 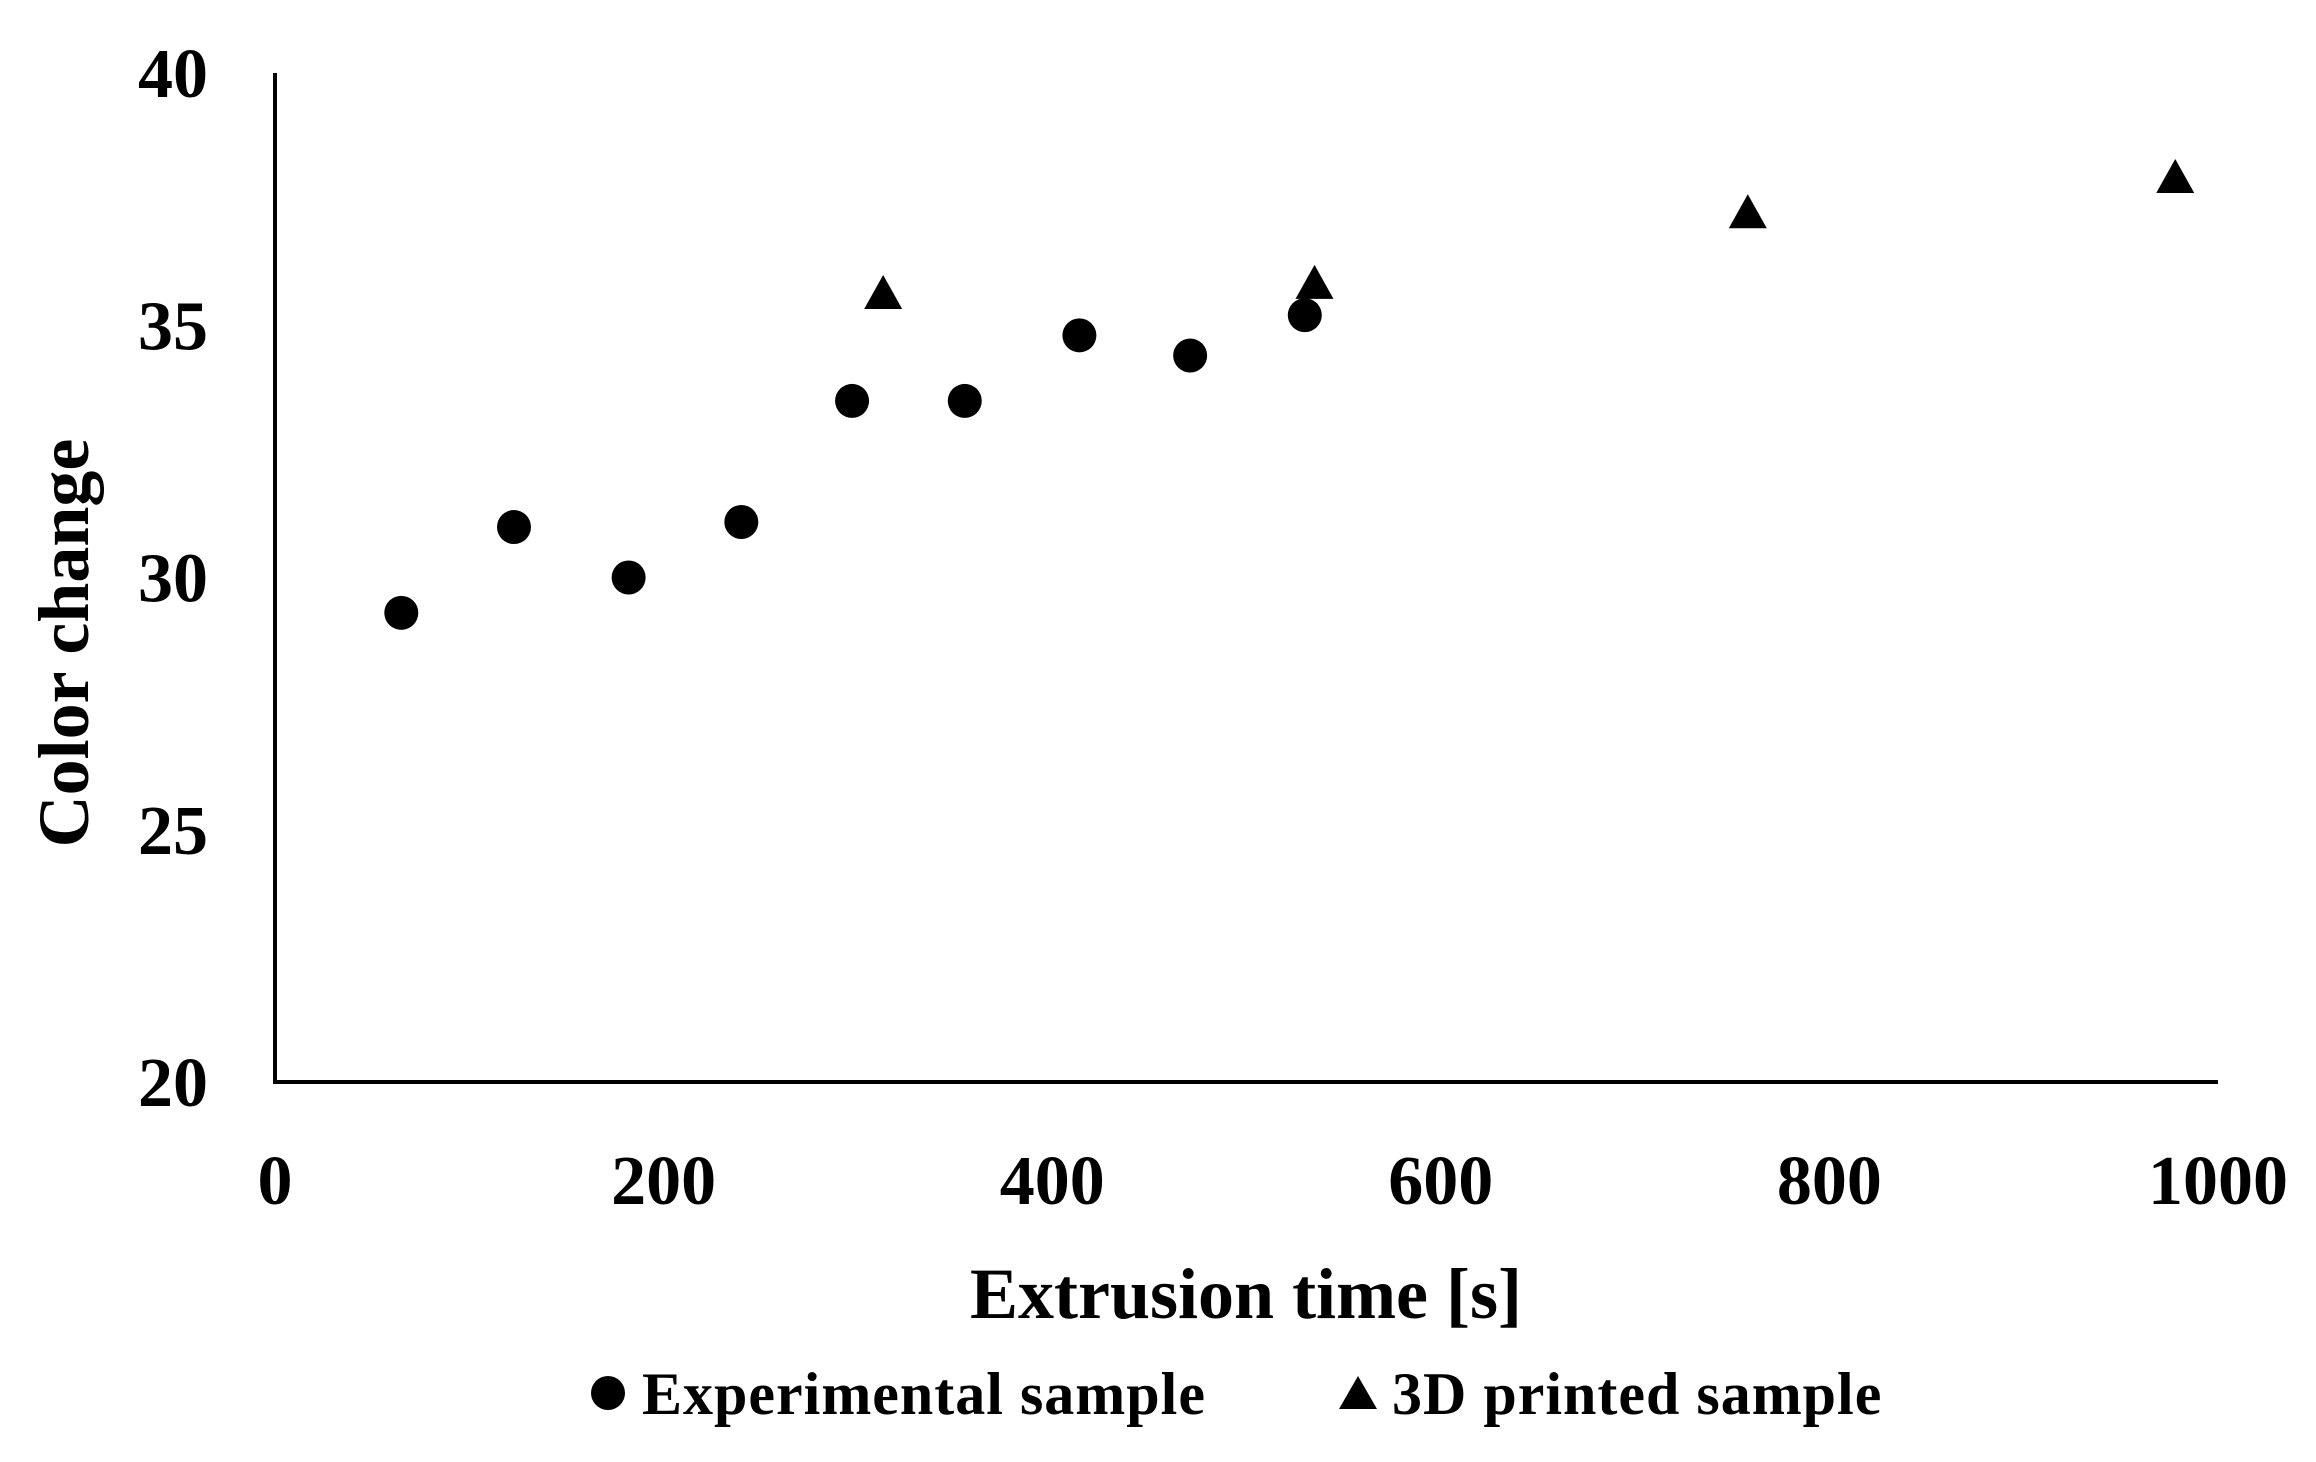 I want to click on y-tick-label: 35, so click(x=173, y=326).